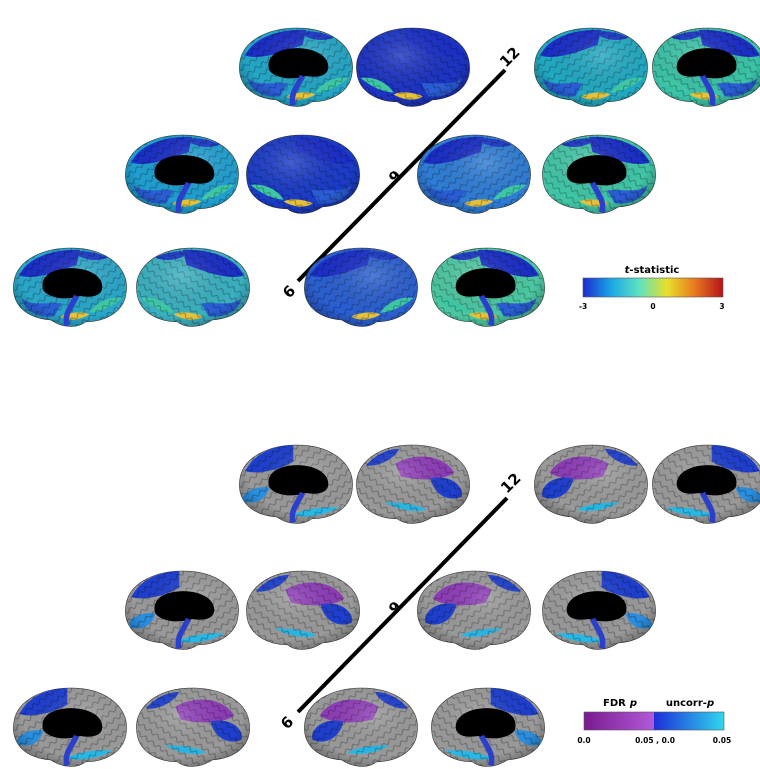 The width and height of the screenshot is (760, 769). I want to click on pvalue-brain-9-medial-right, so click(599, 610).